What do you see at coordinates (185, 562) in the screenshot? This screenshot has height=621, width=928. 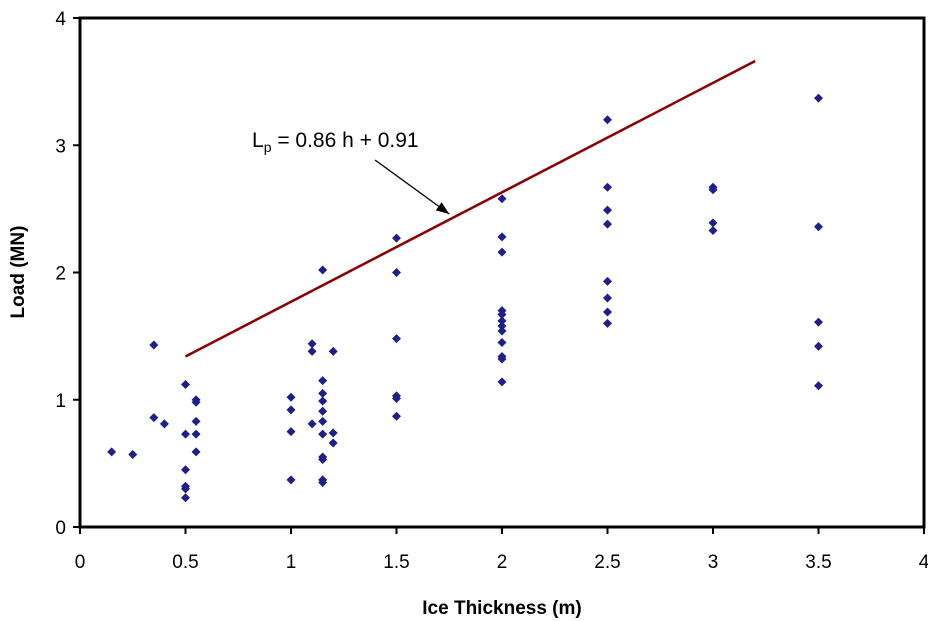 I see `x-tick-label: 0.5` at bounding box center [185, 562].